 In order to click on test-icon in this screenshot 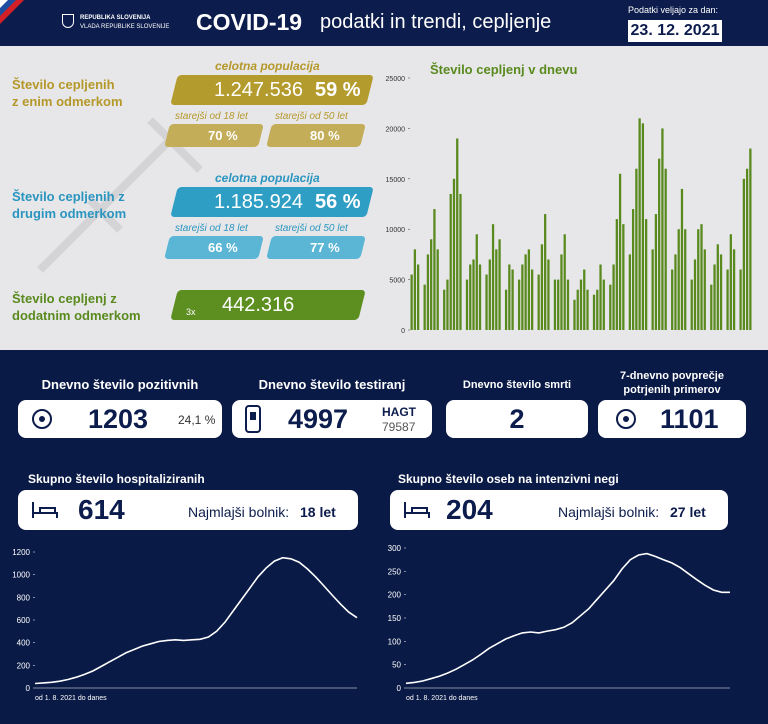, I will do `click(253, 419)`.